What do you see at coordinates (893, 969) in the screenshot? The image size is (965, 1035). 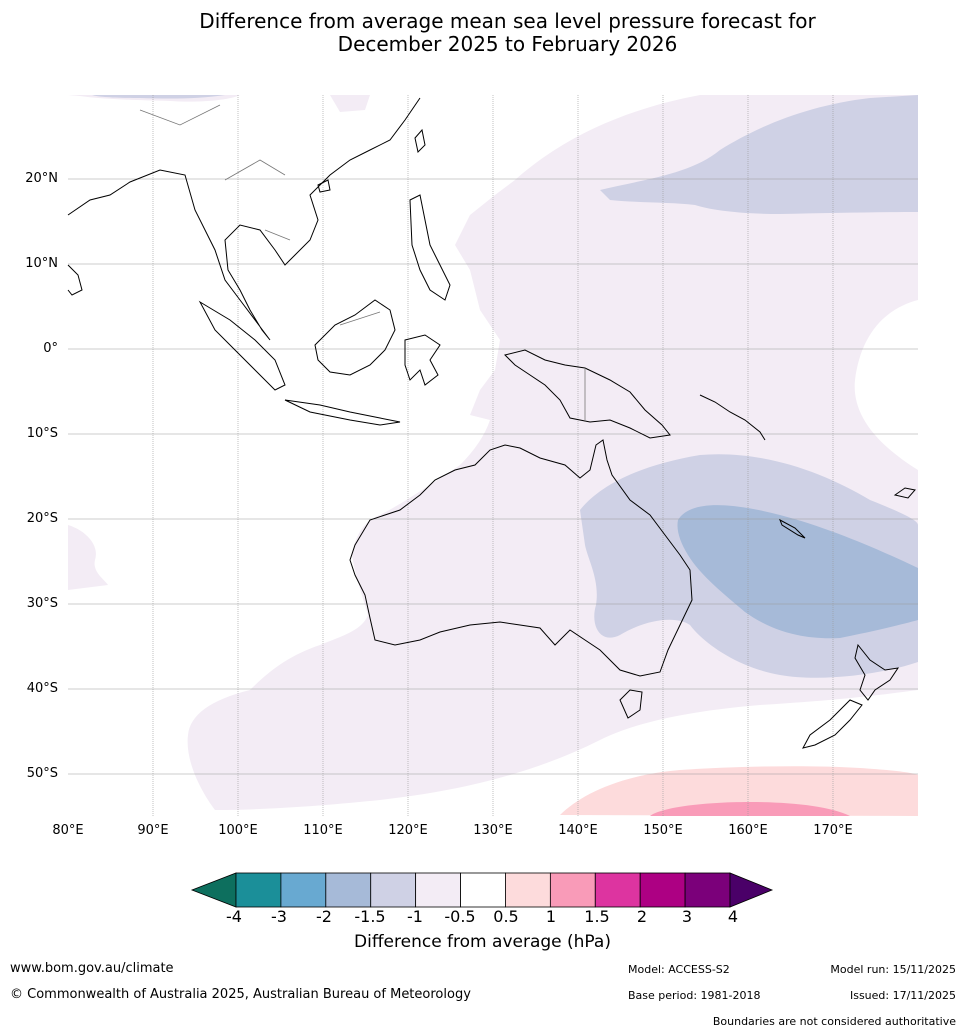 I see `model-run-text: Model run: 15/11/2025` at bounding box center [893, 969].